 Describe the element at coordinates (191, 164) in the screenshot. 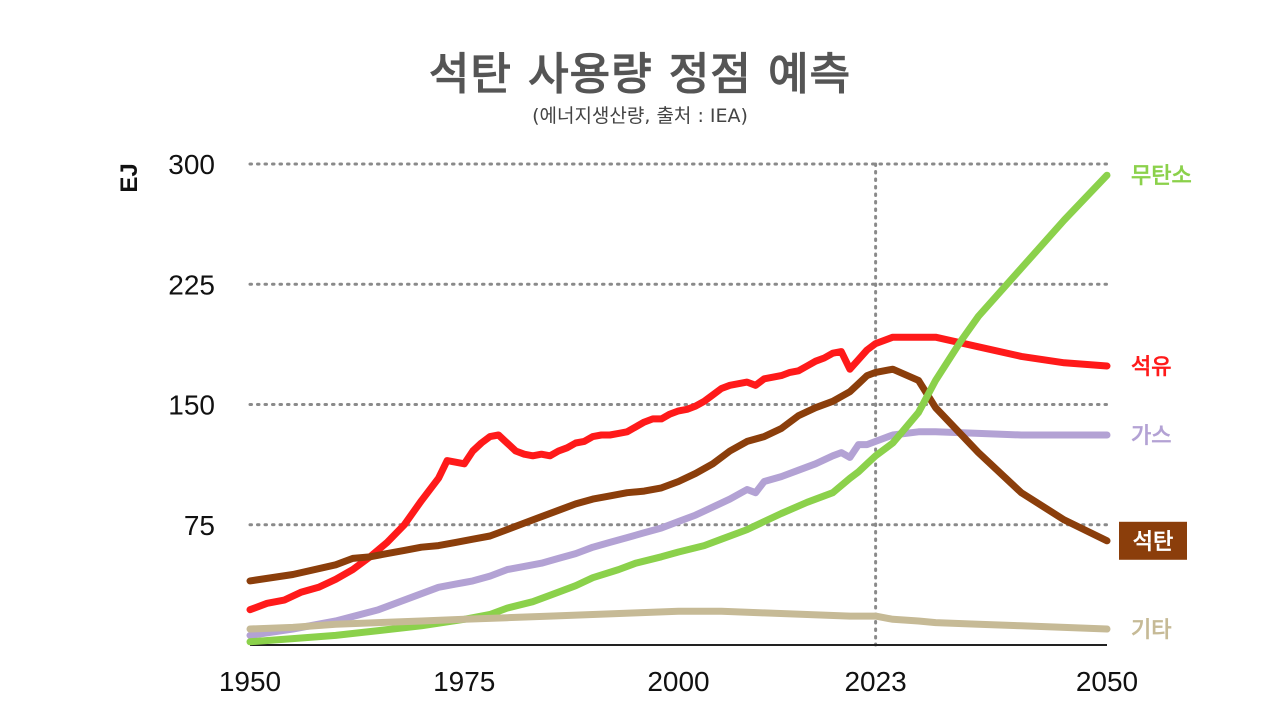

I see `y-tick-label: 300` at that location.